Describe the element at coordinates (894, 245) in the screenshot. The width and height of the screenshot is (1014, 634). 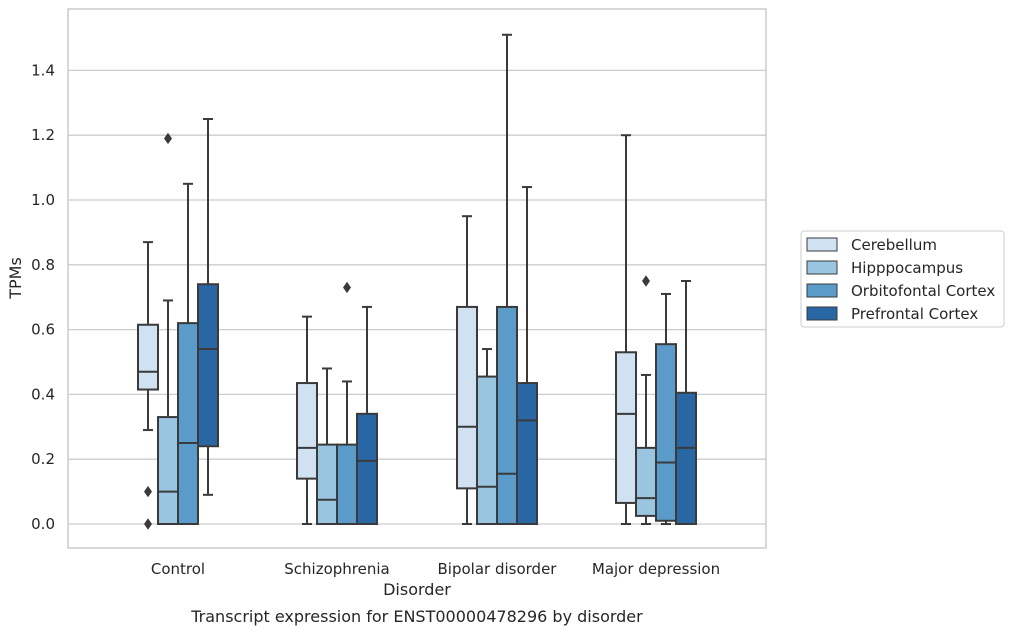
I see `legend-label: Cerebellum` at that location.